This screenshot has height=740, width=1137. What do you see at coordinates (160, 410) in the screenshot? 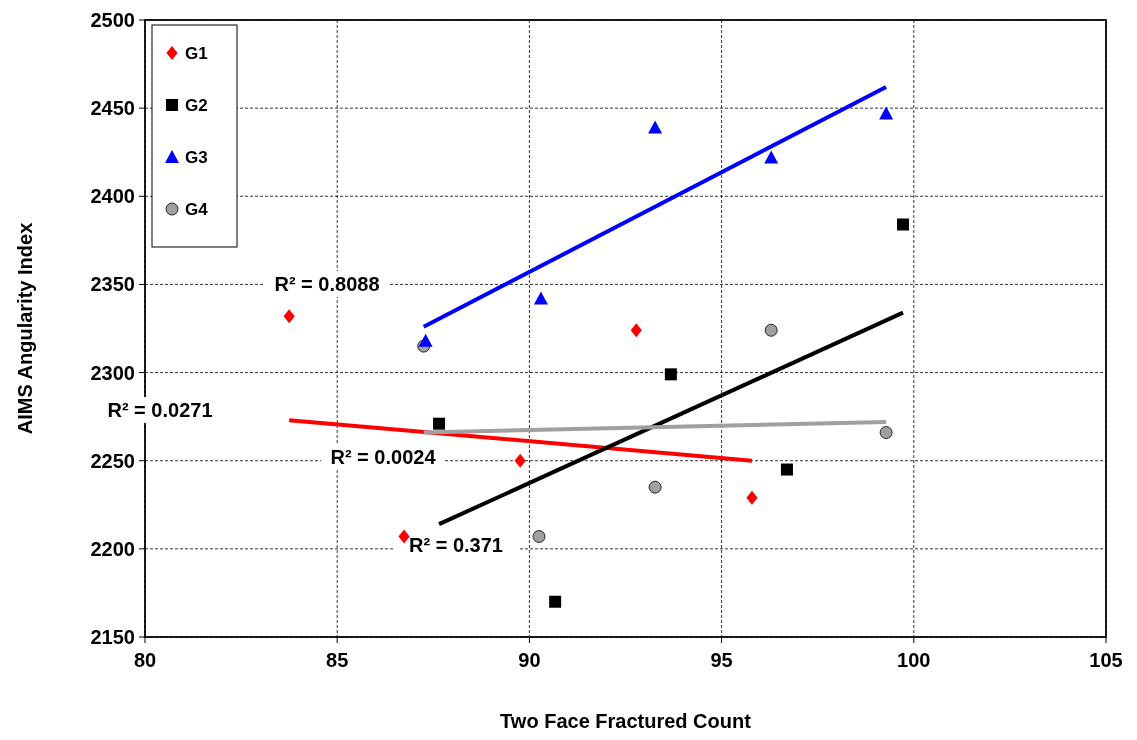
I see `annotation: R² = 0.0271` at bounding box center [160, 410].